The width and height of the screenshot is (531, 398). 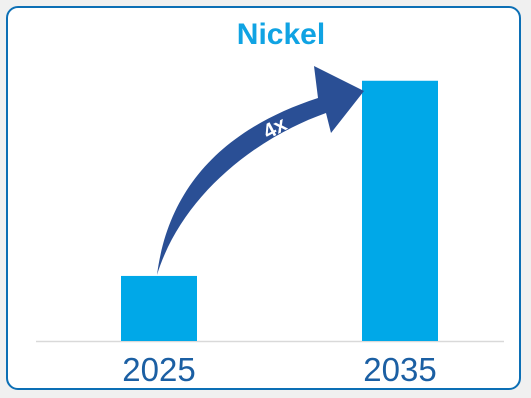 What do you see at coordinates (158, 369) in the screenshot?
I see `x-tick-label-2025: 2025` at bounding box center [158, 369].